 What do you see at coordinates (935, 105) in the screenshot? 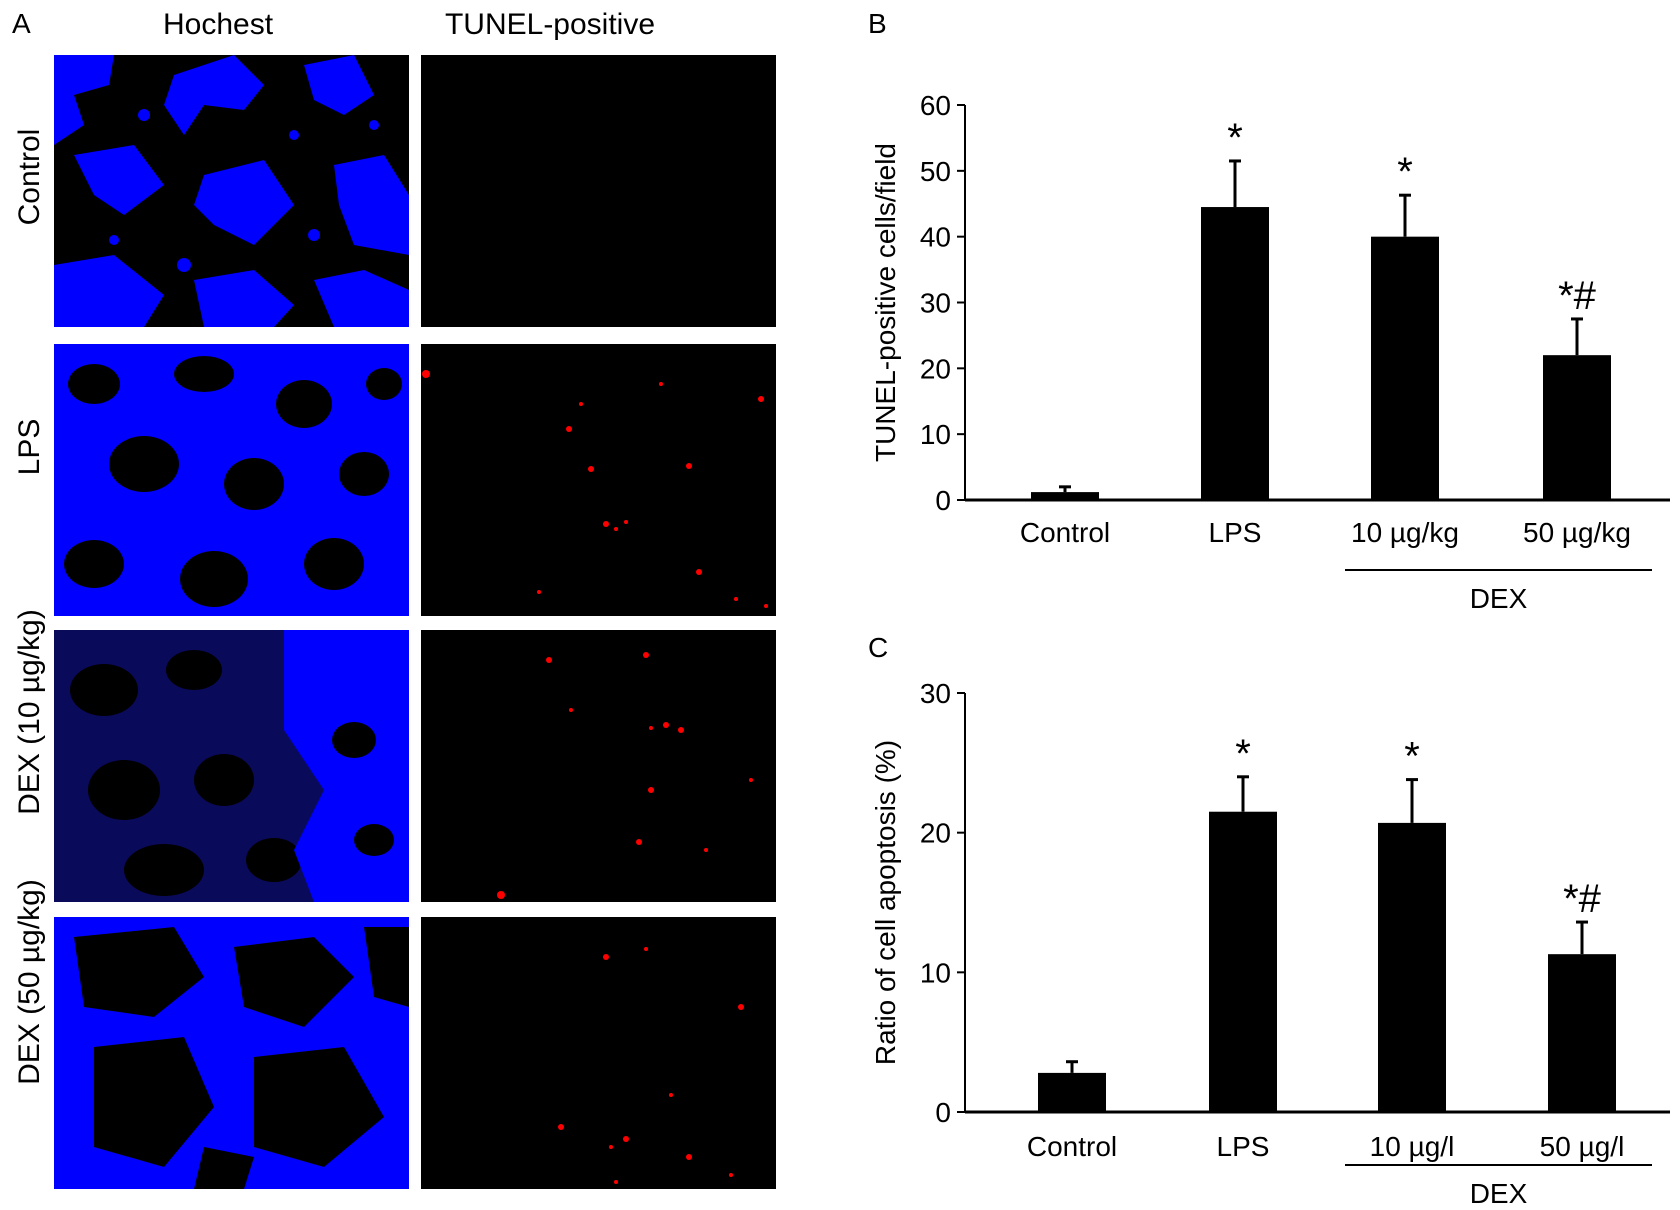
I see `y-tick-label: 60` at bounding box center [935, 105].